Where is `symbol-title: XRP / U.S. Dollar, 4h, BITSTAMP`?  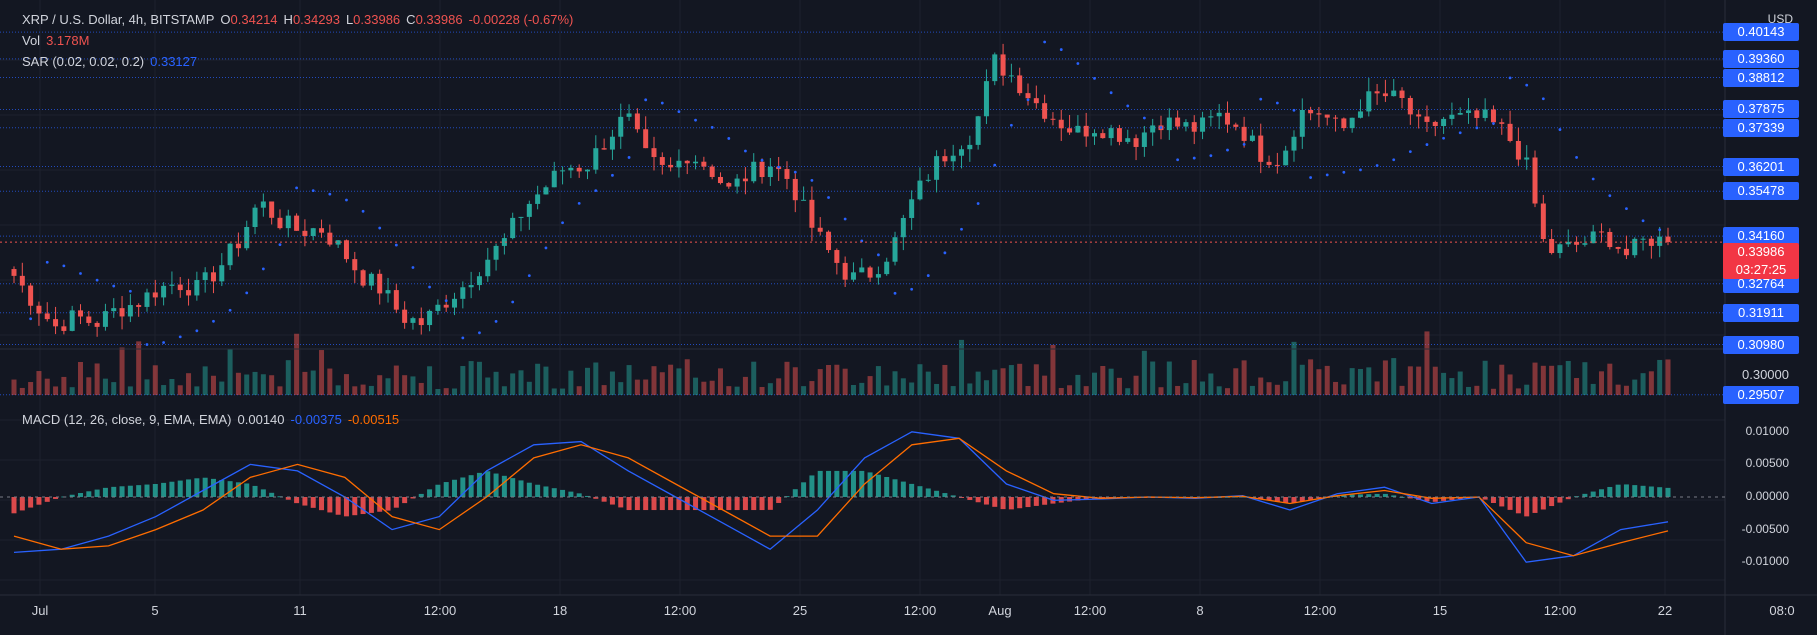 symbol-title: XRP / U.S. Dollar, 4h, BITSTAMP is located at coordinates (118, 19).